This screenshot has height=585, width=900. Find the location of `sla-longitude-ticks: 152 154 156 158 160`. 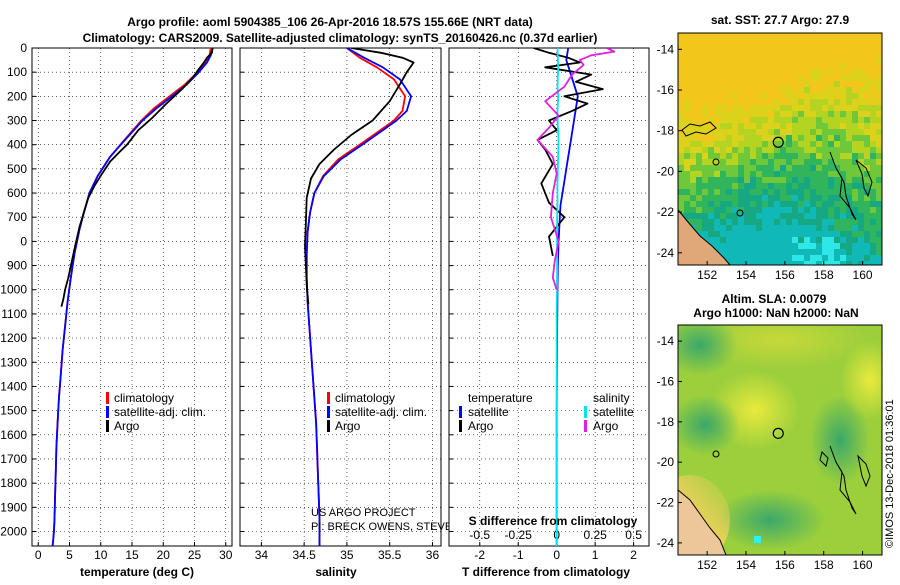

sla-longitude-ticks: 152 154 156 158 160 is located at coordinates (785, 561).